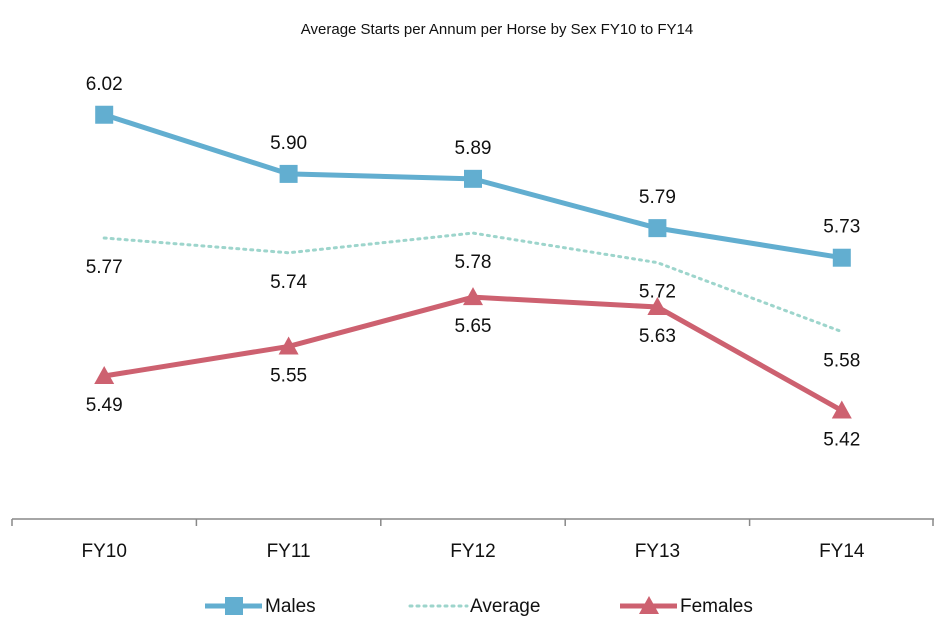 The height and width of the screenshot is (622, 934). Describe the element at coordinates (473, 326) in the screenshot. I see `data-label: 5.65` at that location.